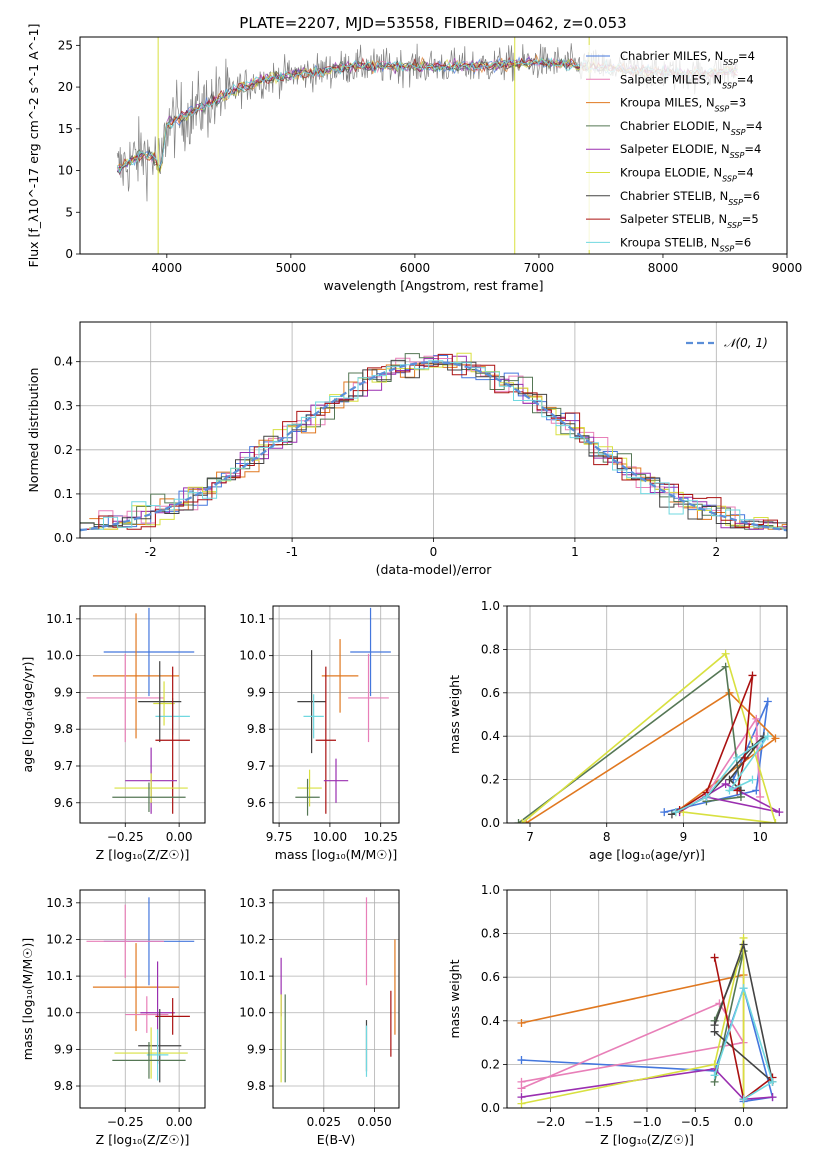  I want to click on mass_vs_ebv-plot-area, so click(336, 999).